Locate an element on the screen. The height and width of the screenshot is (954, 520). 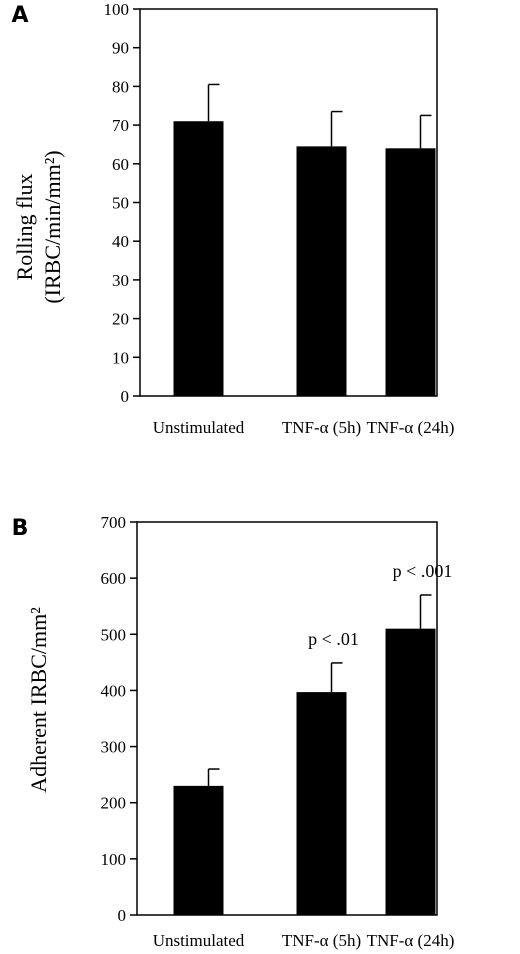
x-tick-label-a-1: Unstimulated is located at coordinates (199, 427).